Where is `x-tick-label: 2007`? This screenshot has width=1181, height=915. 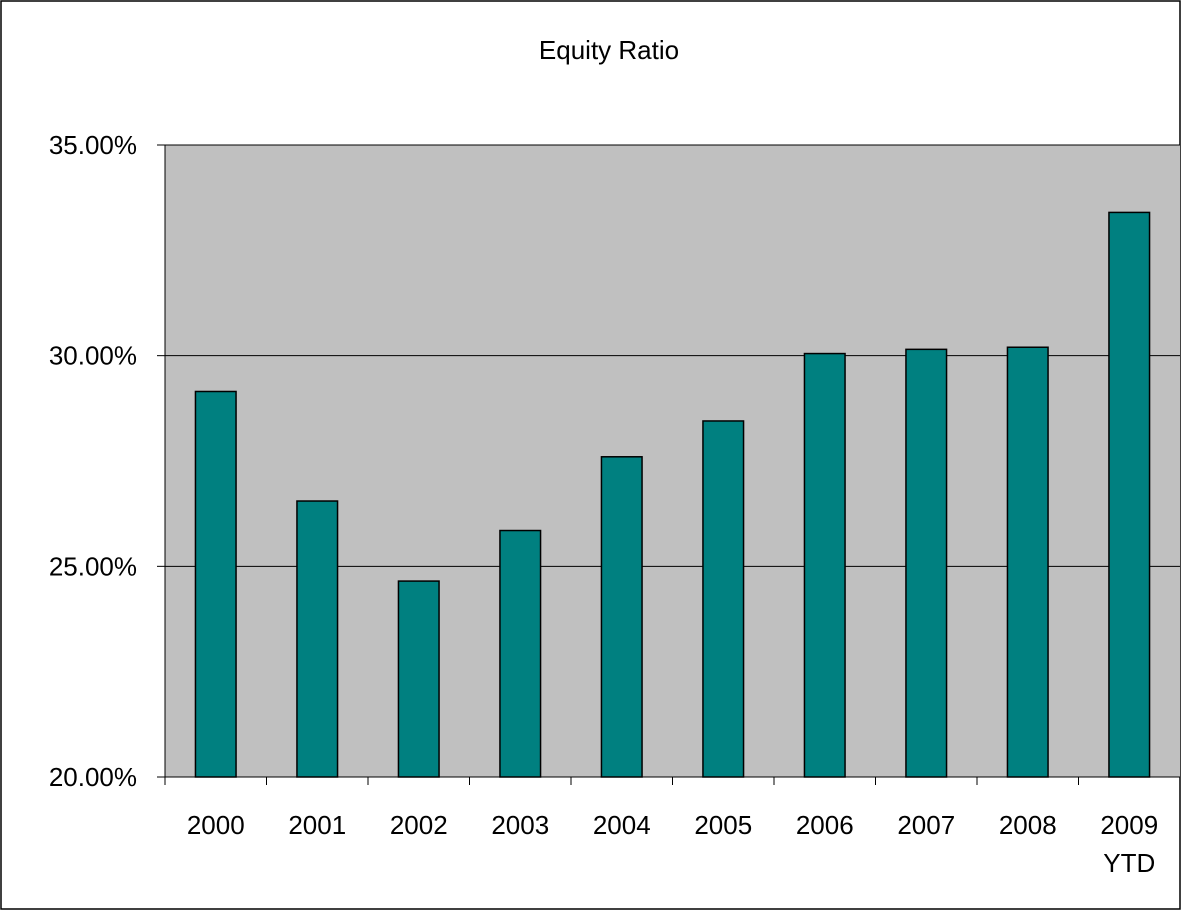 x-tick-label: 2007 is located at coordinates (926, 825).